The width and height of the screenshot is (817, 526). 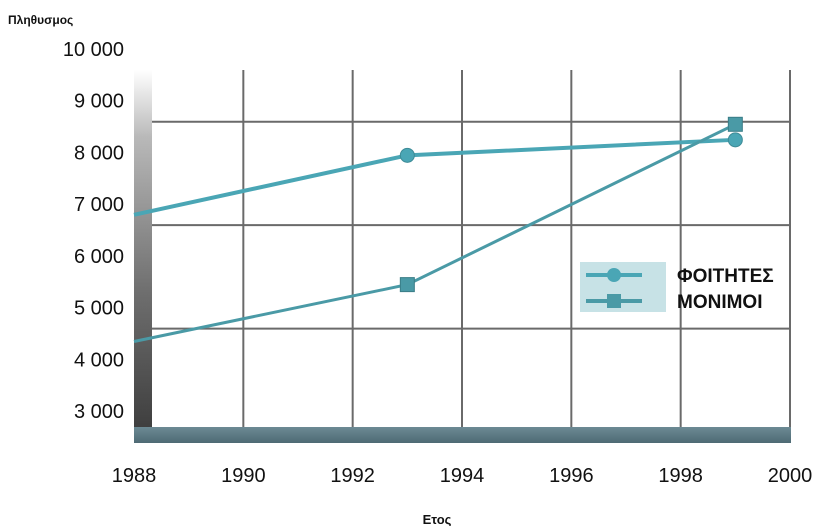 I want to click on legend-background, so click(x=623, y=287).